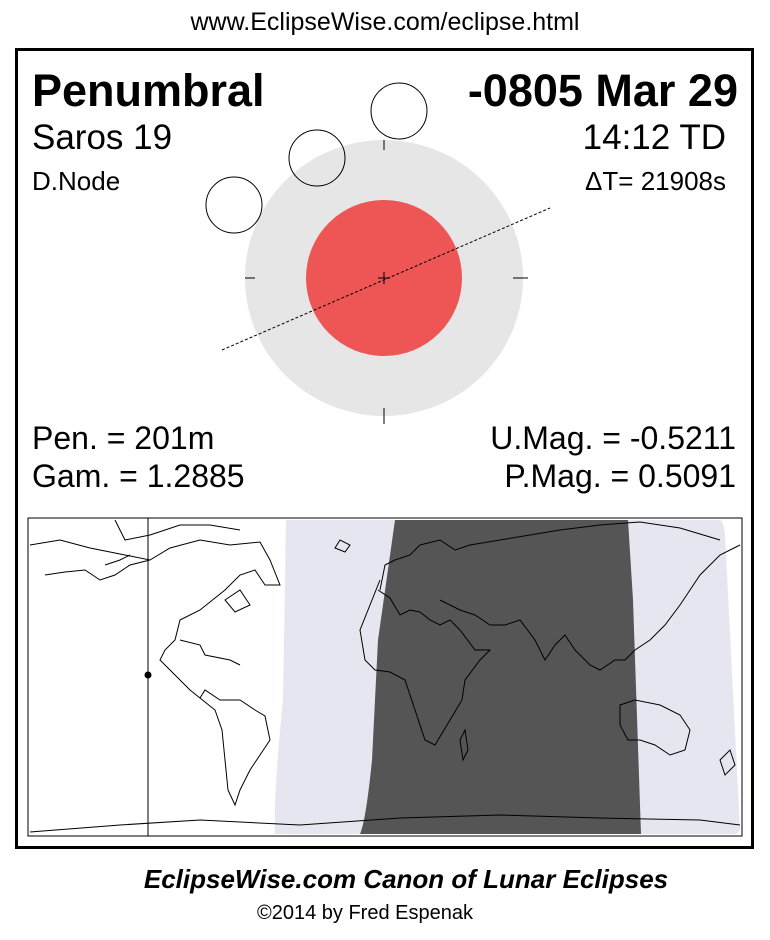 Image resolution: width=770 pixels, height=940 pixels. I want to click on gamma-value: Gam. = 1.2885, so click(138, 476).